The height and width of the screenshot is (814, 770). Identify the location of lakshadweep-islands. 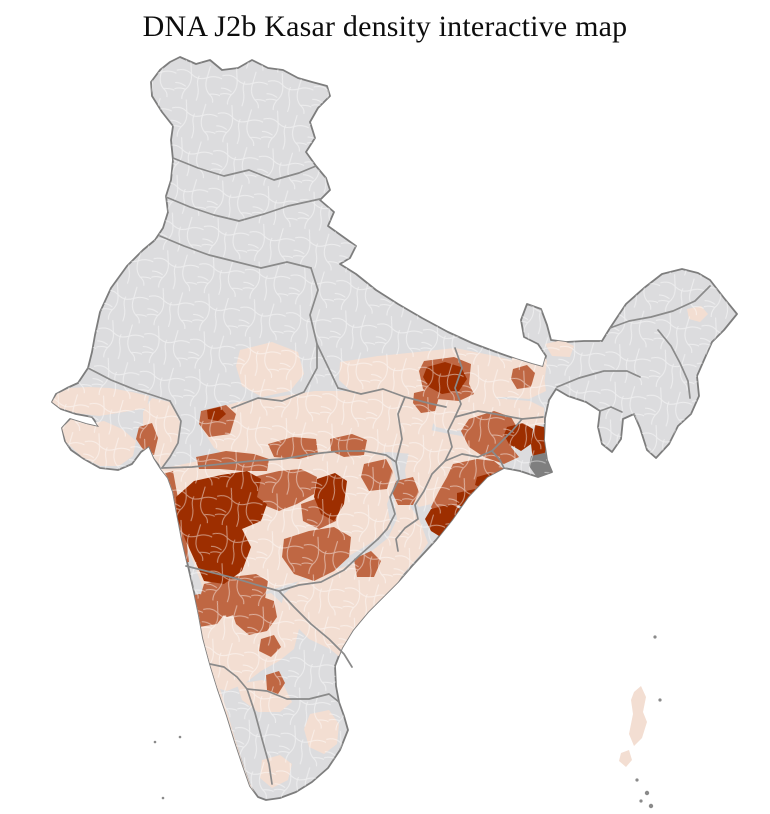
(167, 767).